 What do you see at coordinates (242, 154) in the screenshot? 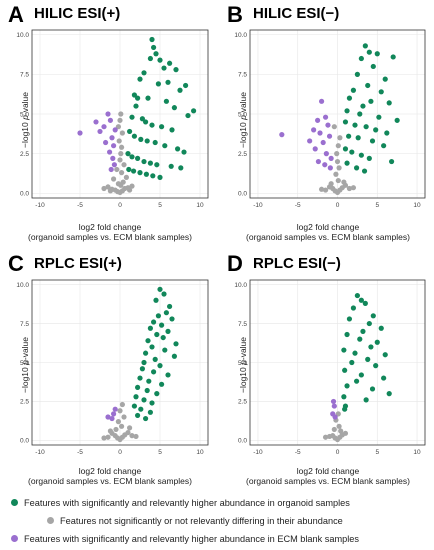
I see `y-tick-label: 2.5` at bounding box center [242, 154].